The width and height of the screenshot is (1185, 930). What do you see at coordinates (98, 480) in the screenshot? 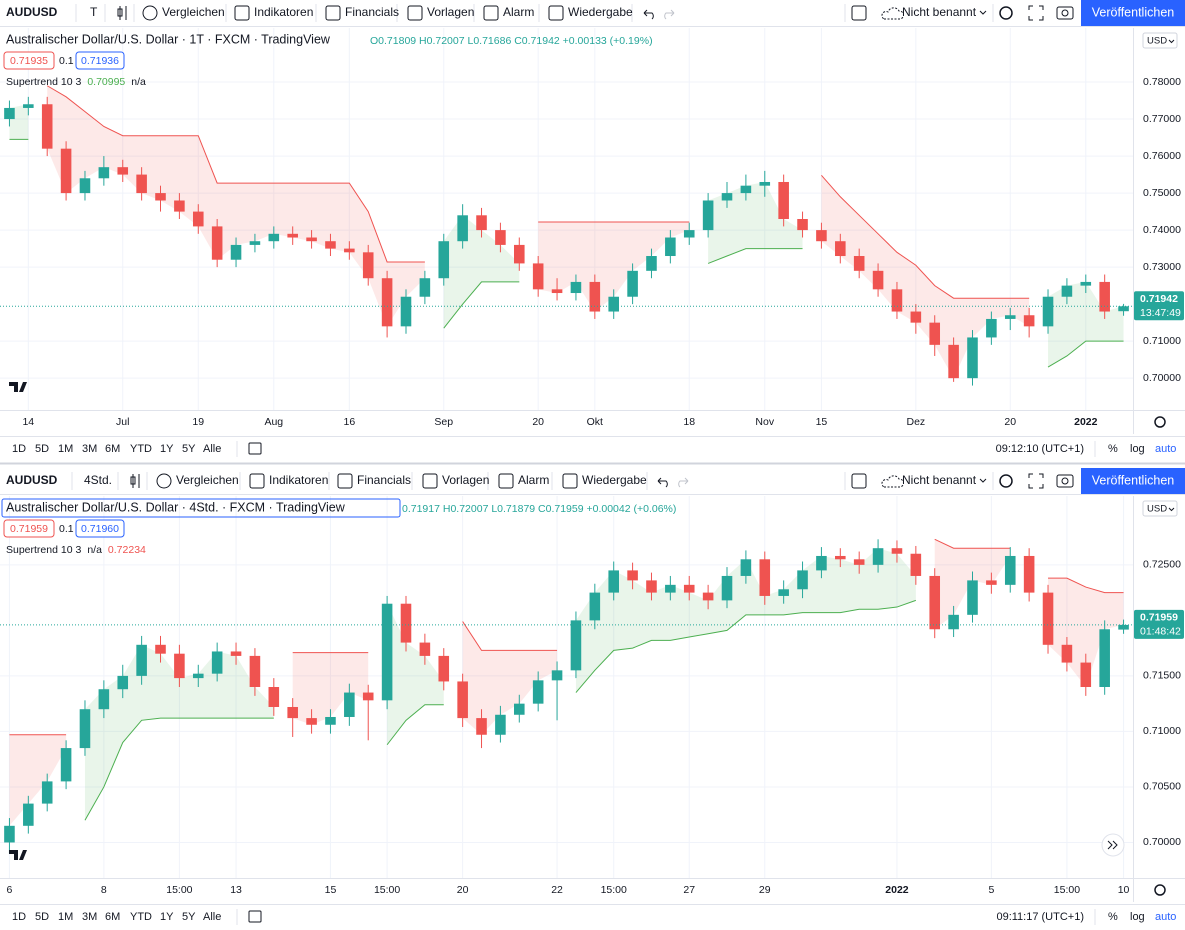
I see `interval: 4Std.` at bounding box center [98, 480].